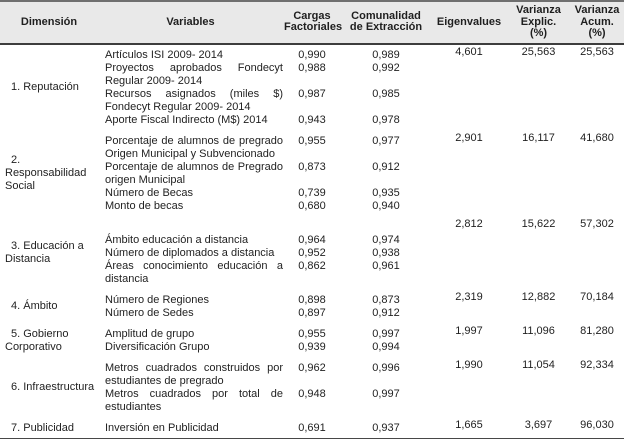 Image resolution: width=624 pixels, height=439 pixels. I want to click on table-row: Diversificación Grupo 0,939 0,994, so click(312, 347).